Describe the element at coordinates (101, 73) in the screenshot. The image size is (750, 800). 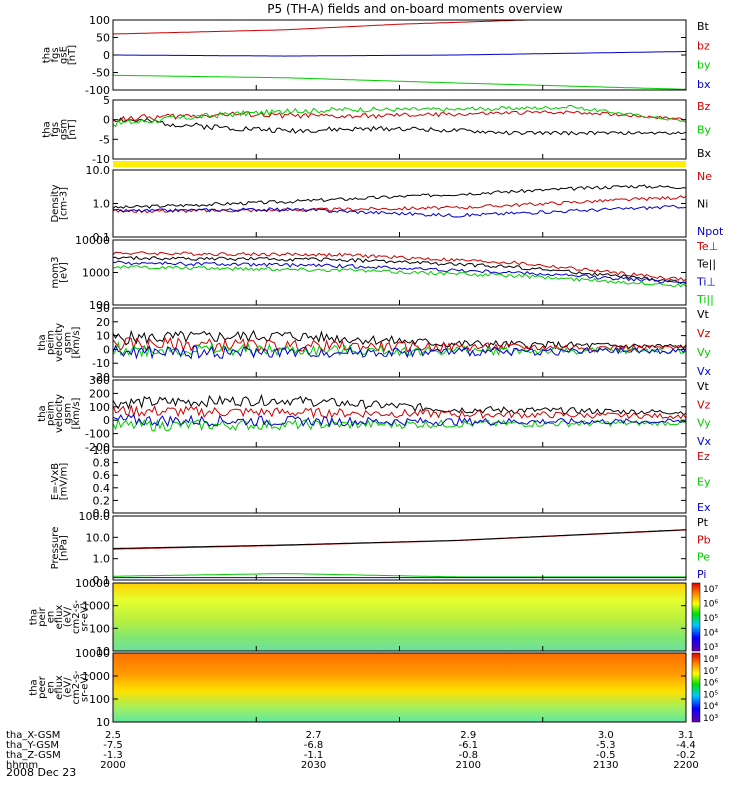
I see `y-tick-label: -50` at that location.